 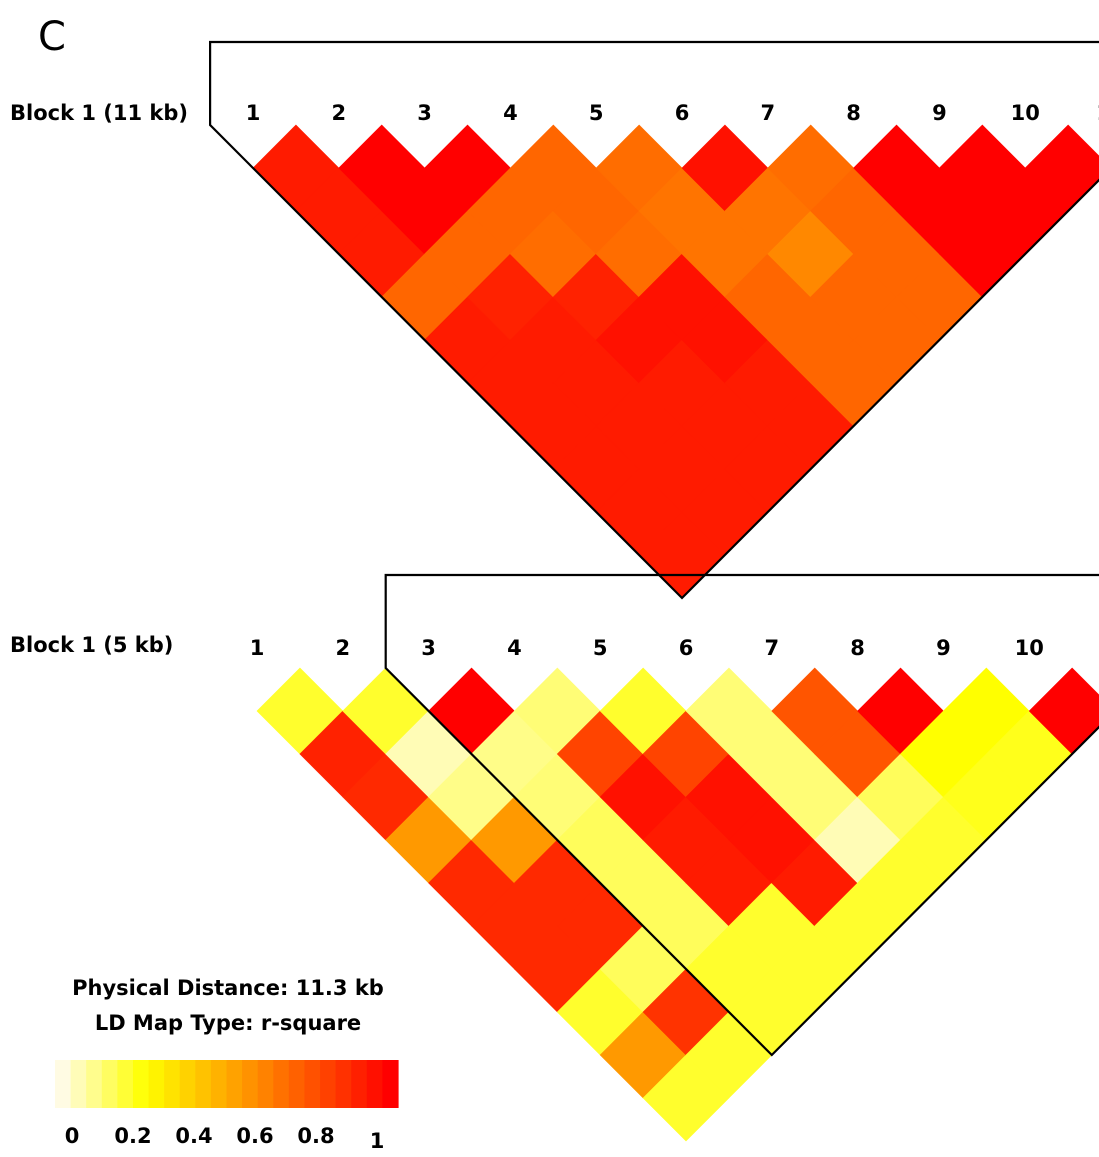 I want to click on legend-map-type: LD Map Type: r-square, so click(x=228, y=1023).